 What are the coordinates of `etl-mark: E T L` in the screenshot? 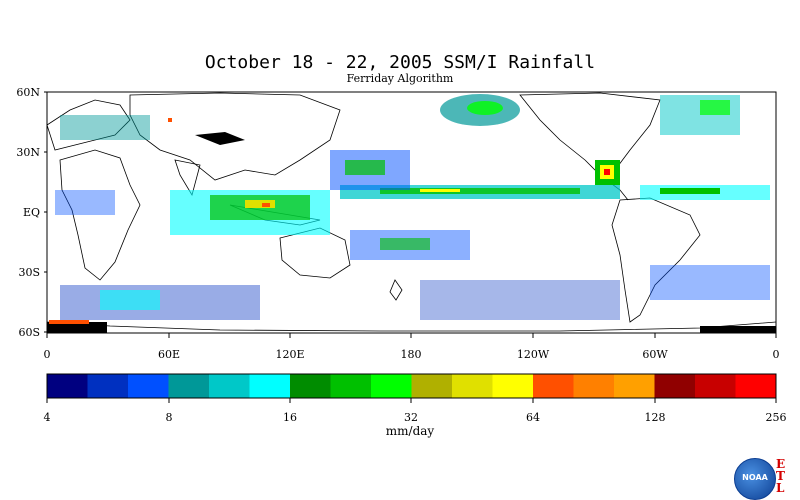 It's located at (780, 476).